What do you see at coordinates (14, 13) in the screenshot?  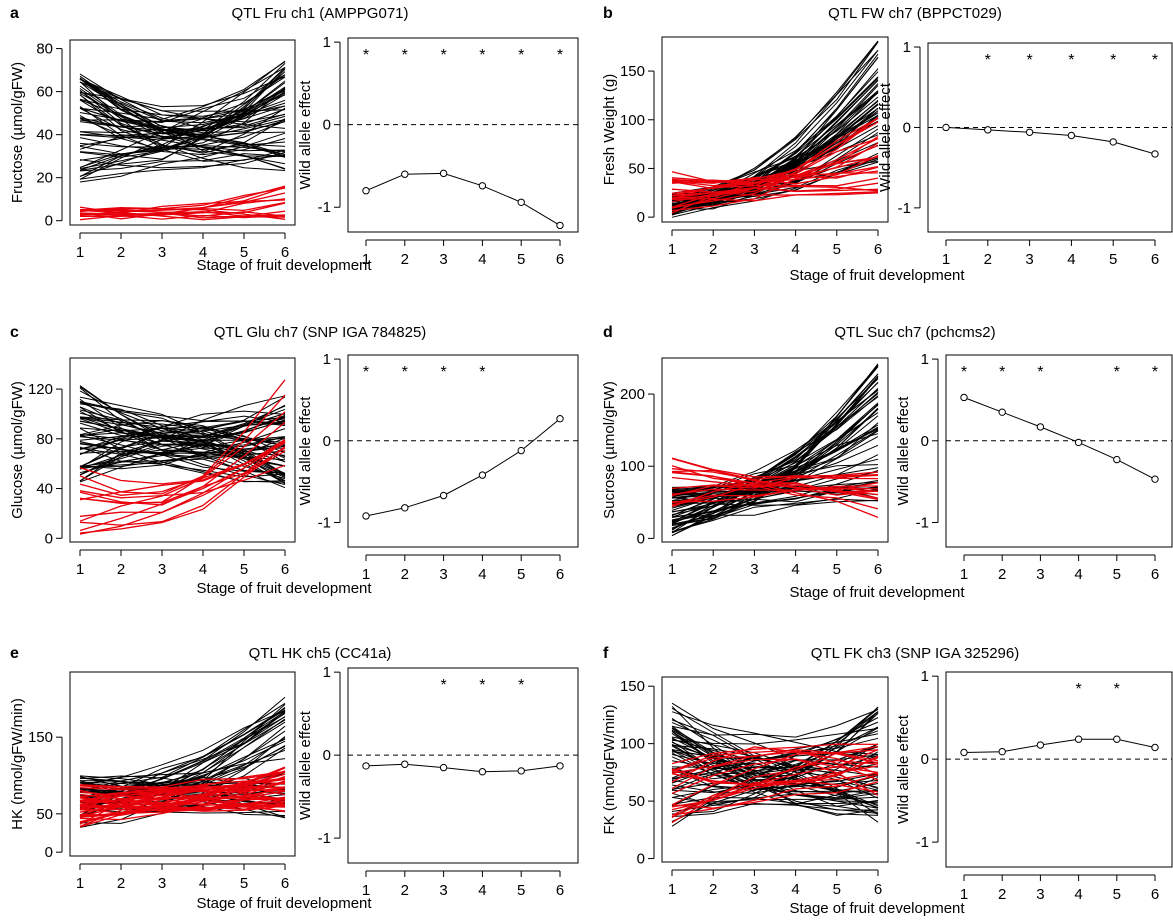 I see `panel-label: a` at bounding box center [14, 13].